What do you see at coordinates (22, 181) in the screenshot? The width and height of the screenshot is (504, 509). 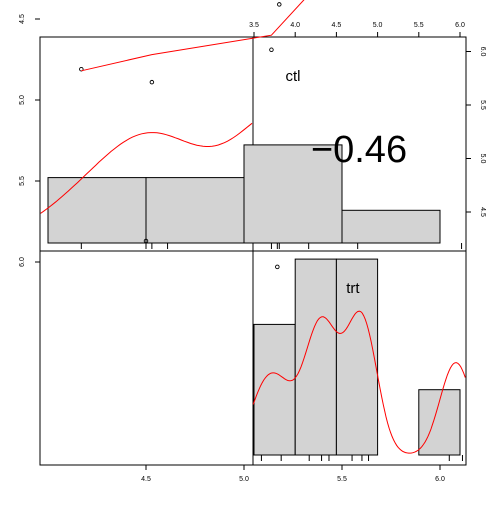 I see `left-axis-tick-label: 5.5` at bounding box center [22, 181].